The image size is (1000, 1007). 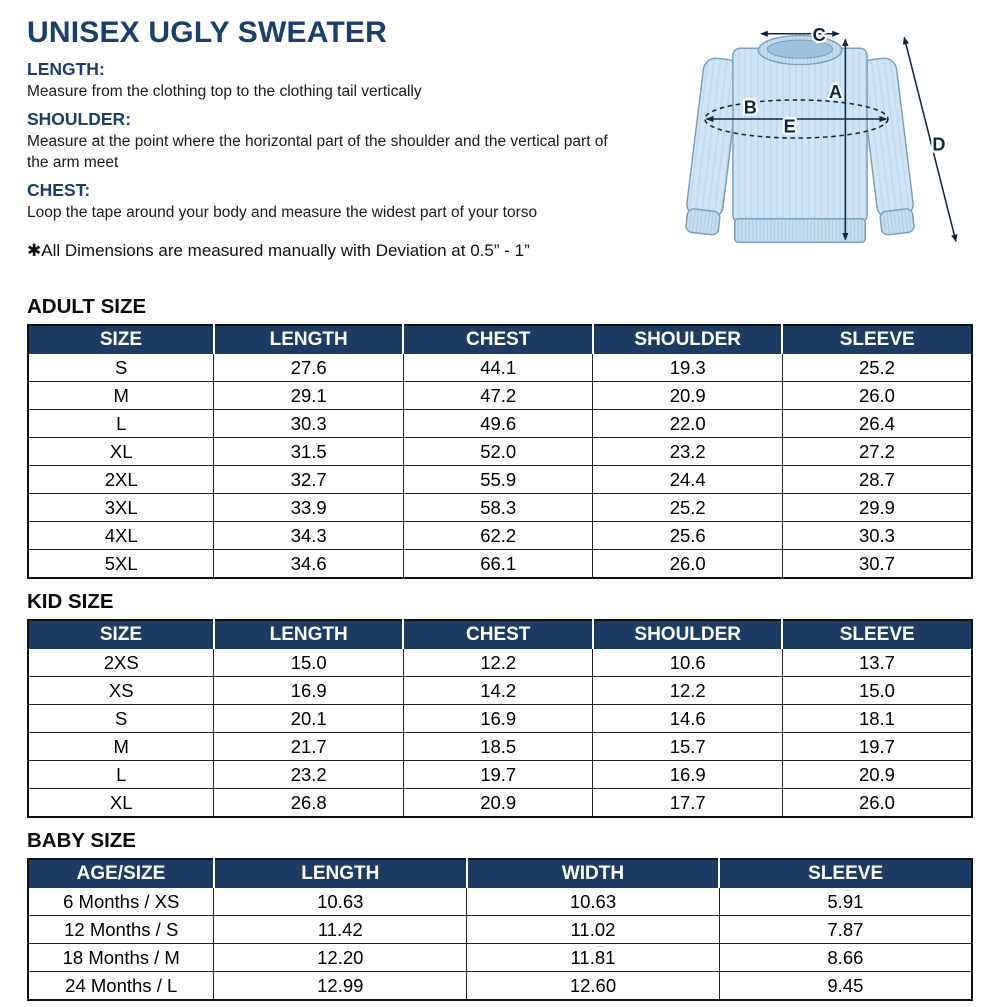 What do you see at coordinates (308, 507) in the screenshot?
I see `value-cell: 33.9` at bounding box center [308, 507].